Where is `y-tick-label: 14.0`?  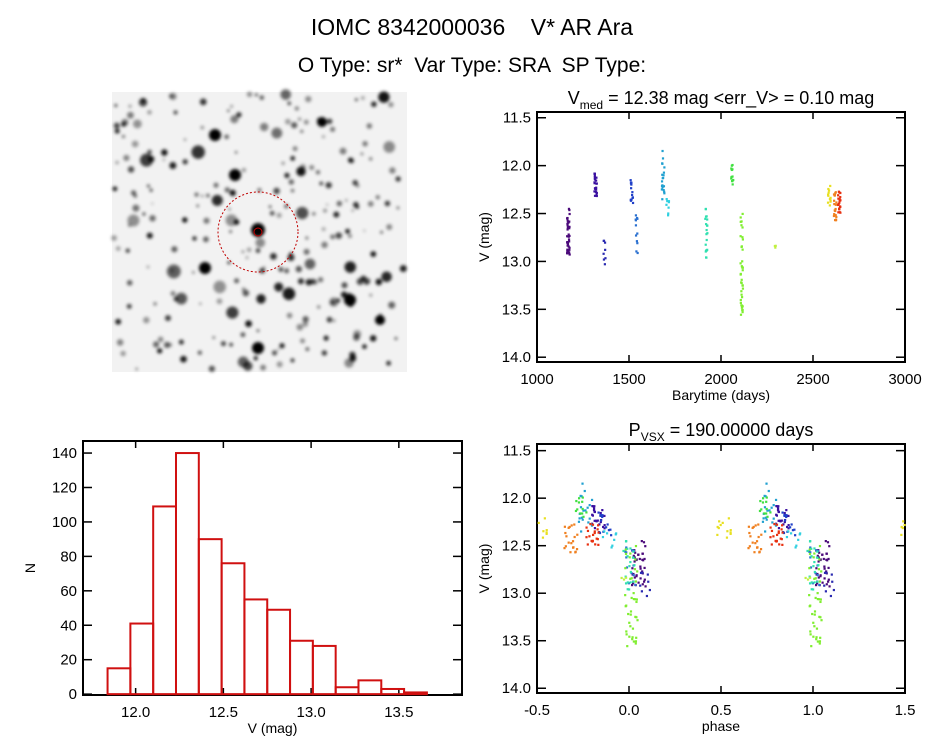 y-tick-label: 14.0 is located at coordinates (516, 357).